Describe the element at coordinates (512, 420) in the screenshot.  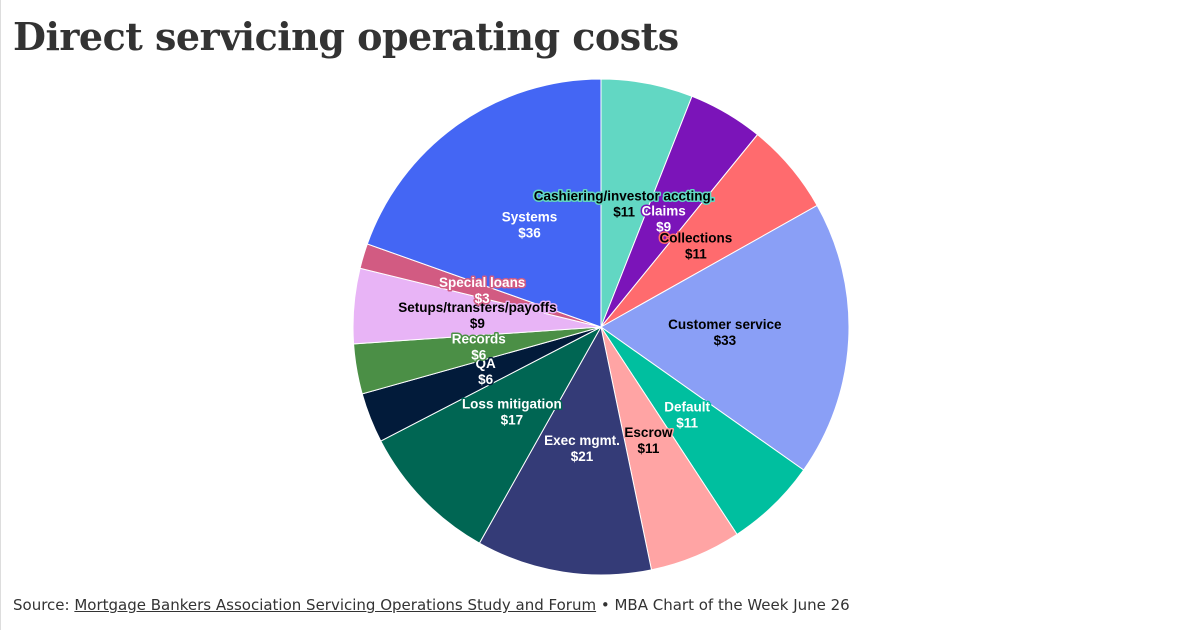
I see `slice-value-label: $17` at that location.